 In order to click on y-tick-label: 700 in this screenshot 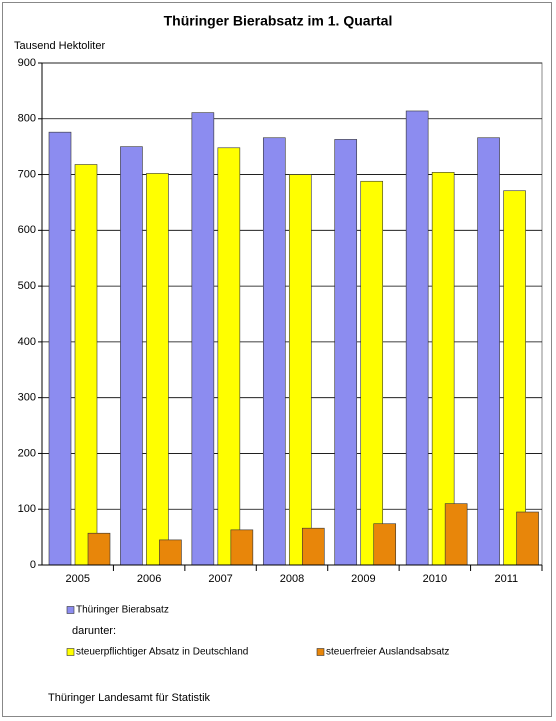, I will do `click(27, 174)`.